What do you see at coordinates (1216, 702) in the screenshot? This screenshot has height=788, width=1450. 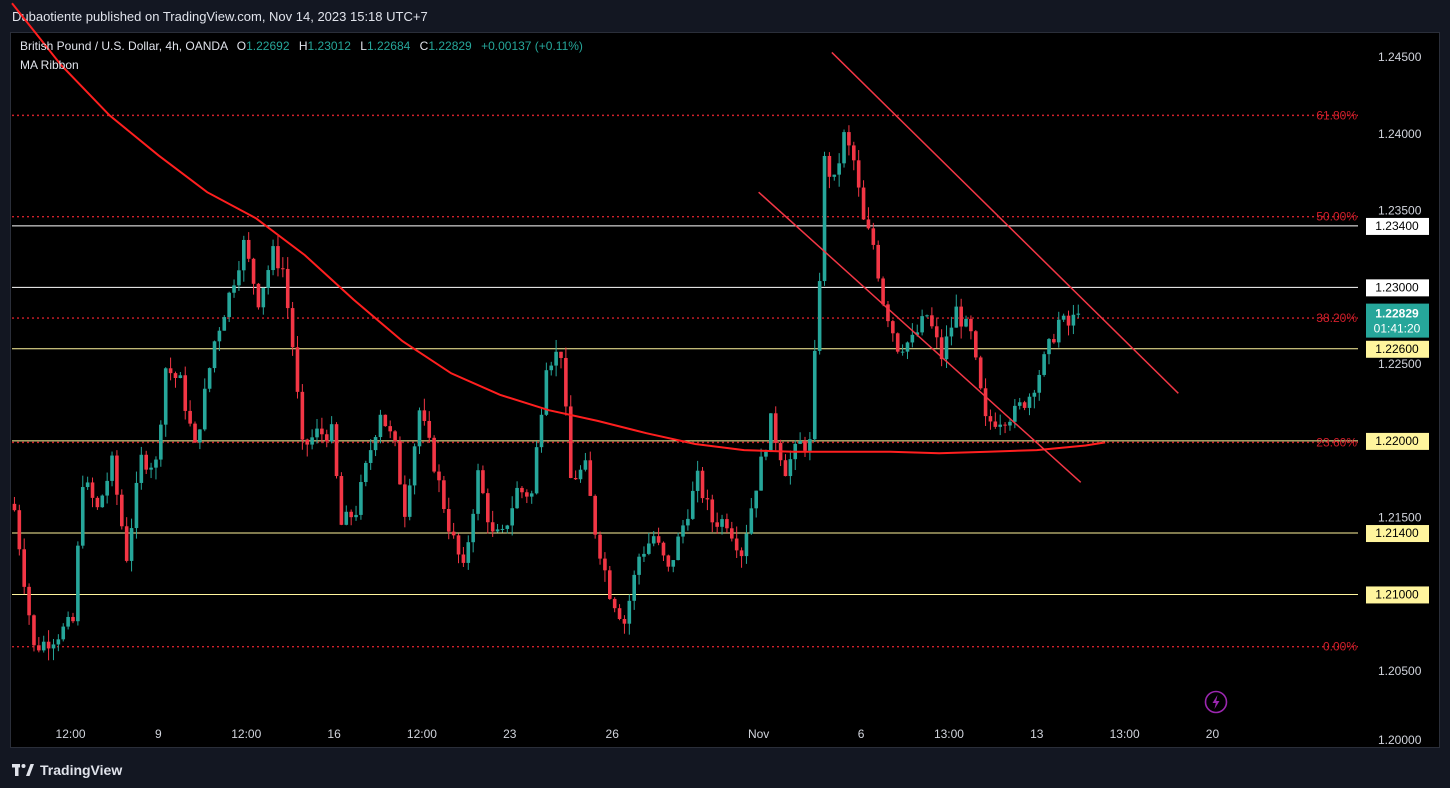 I see `lightning-icon` at bounding box center [1216, 702].